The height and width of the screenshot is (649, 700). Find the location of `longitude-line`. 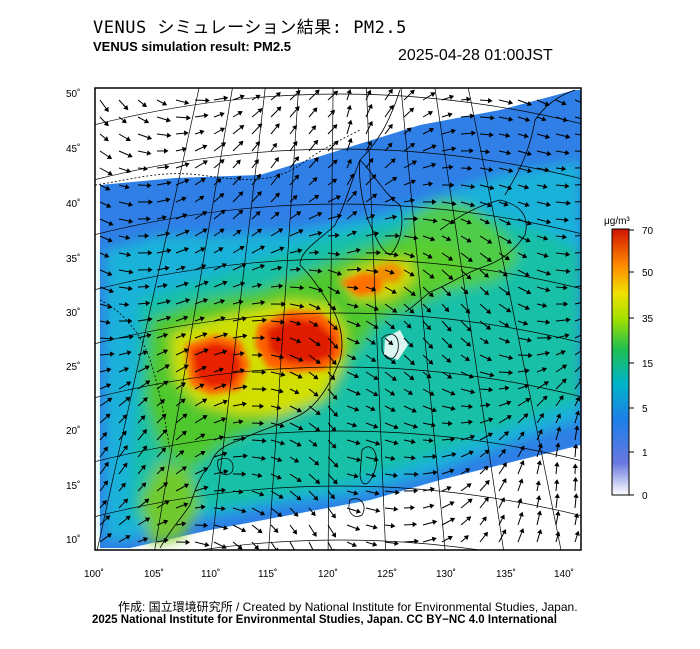

longitude-line is located at coordinates (330, 319).